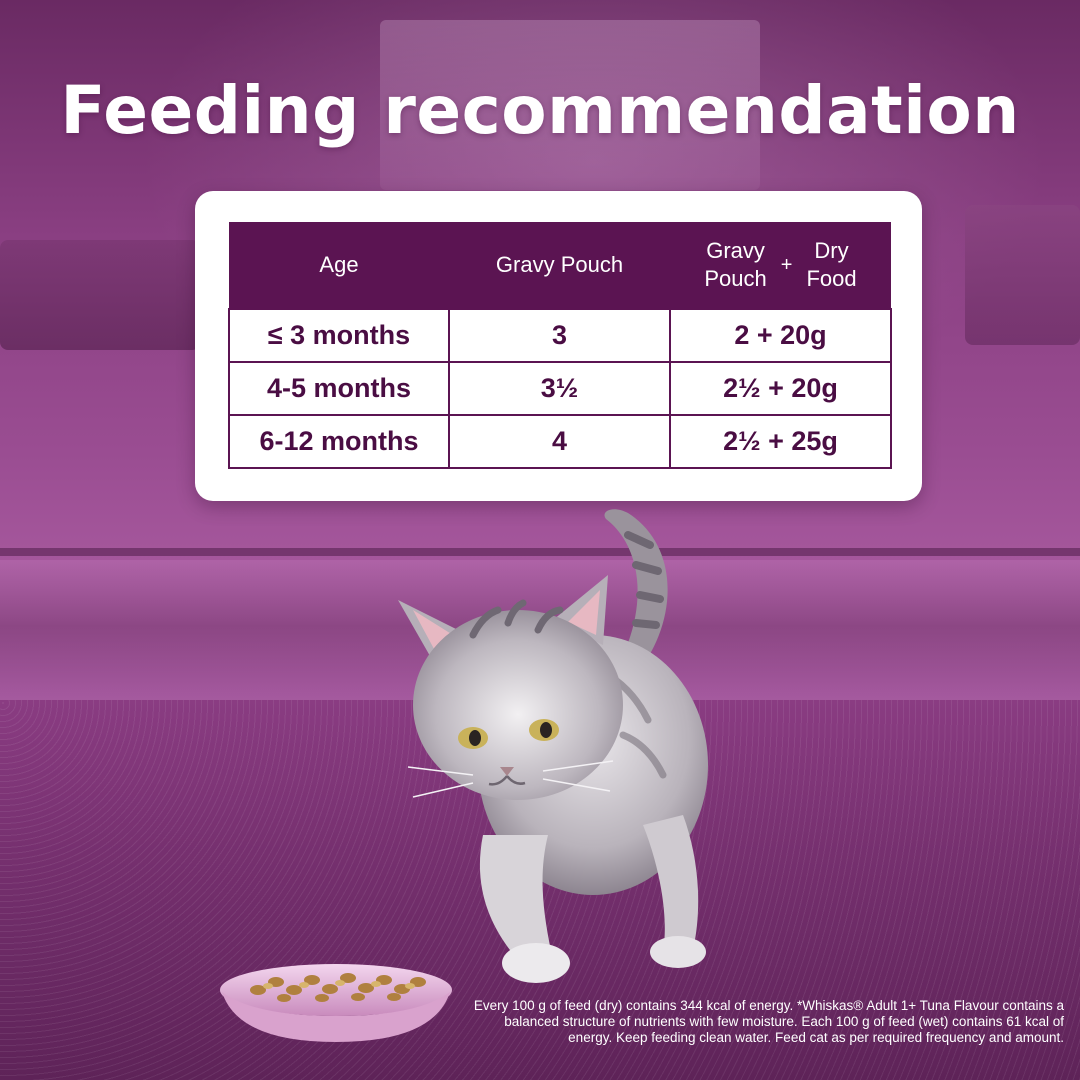  What do you see at coordinates (339, 388) in the screenshot?
I see `cell-age: 4-5 months` at bounding box center [339, 388].